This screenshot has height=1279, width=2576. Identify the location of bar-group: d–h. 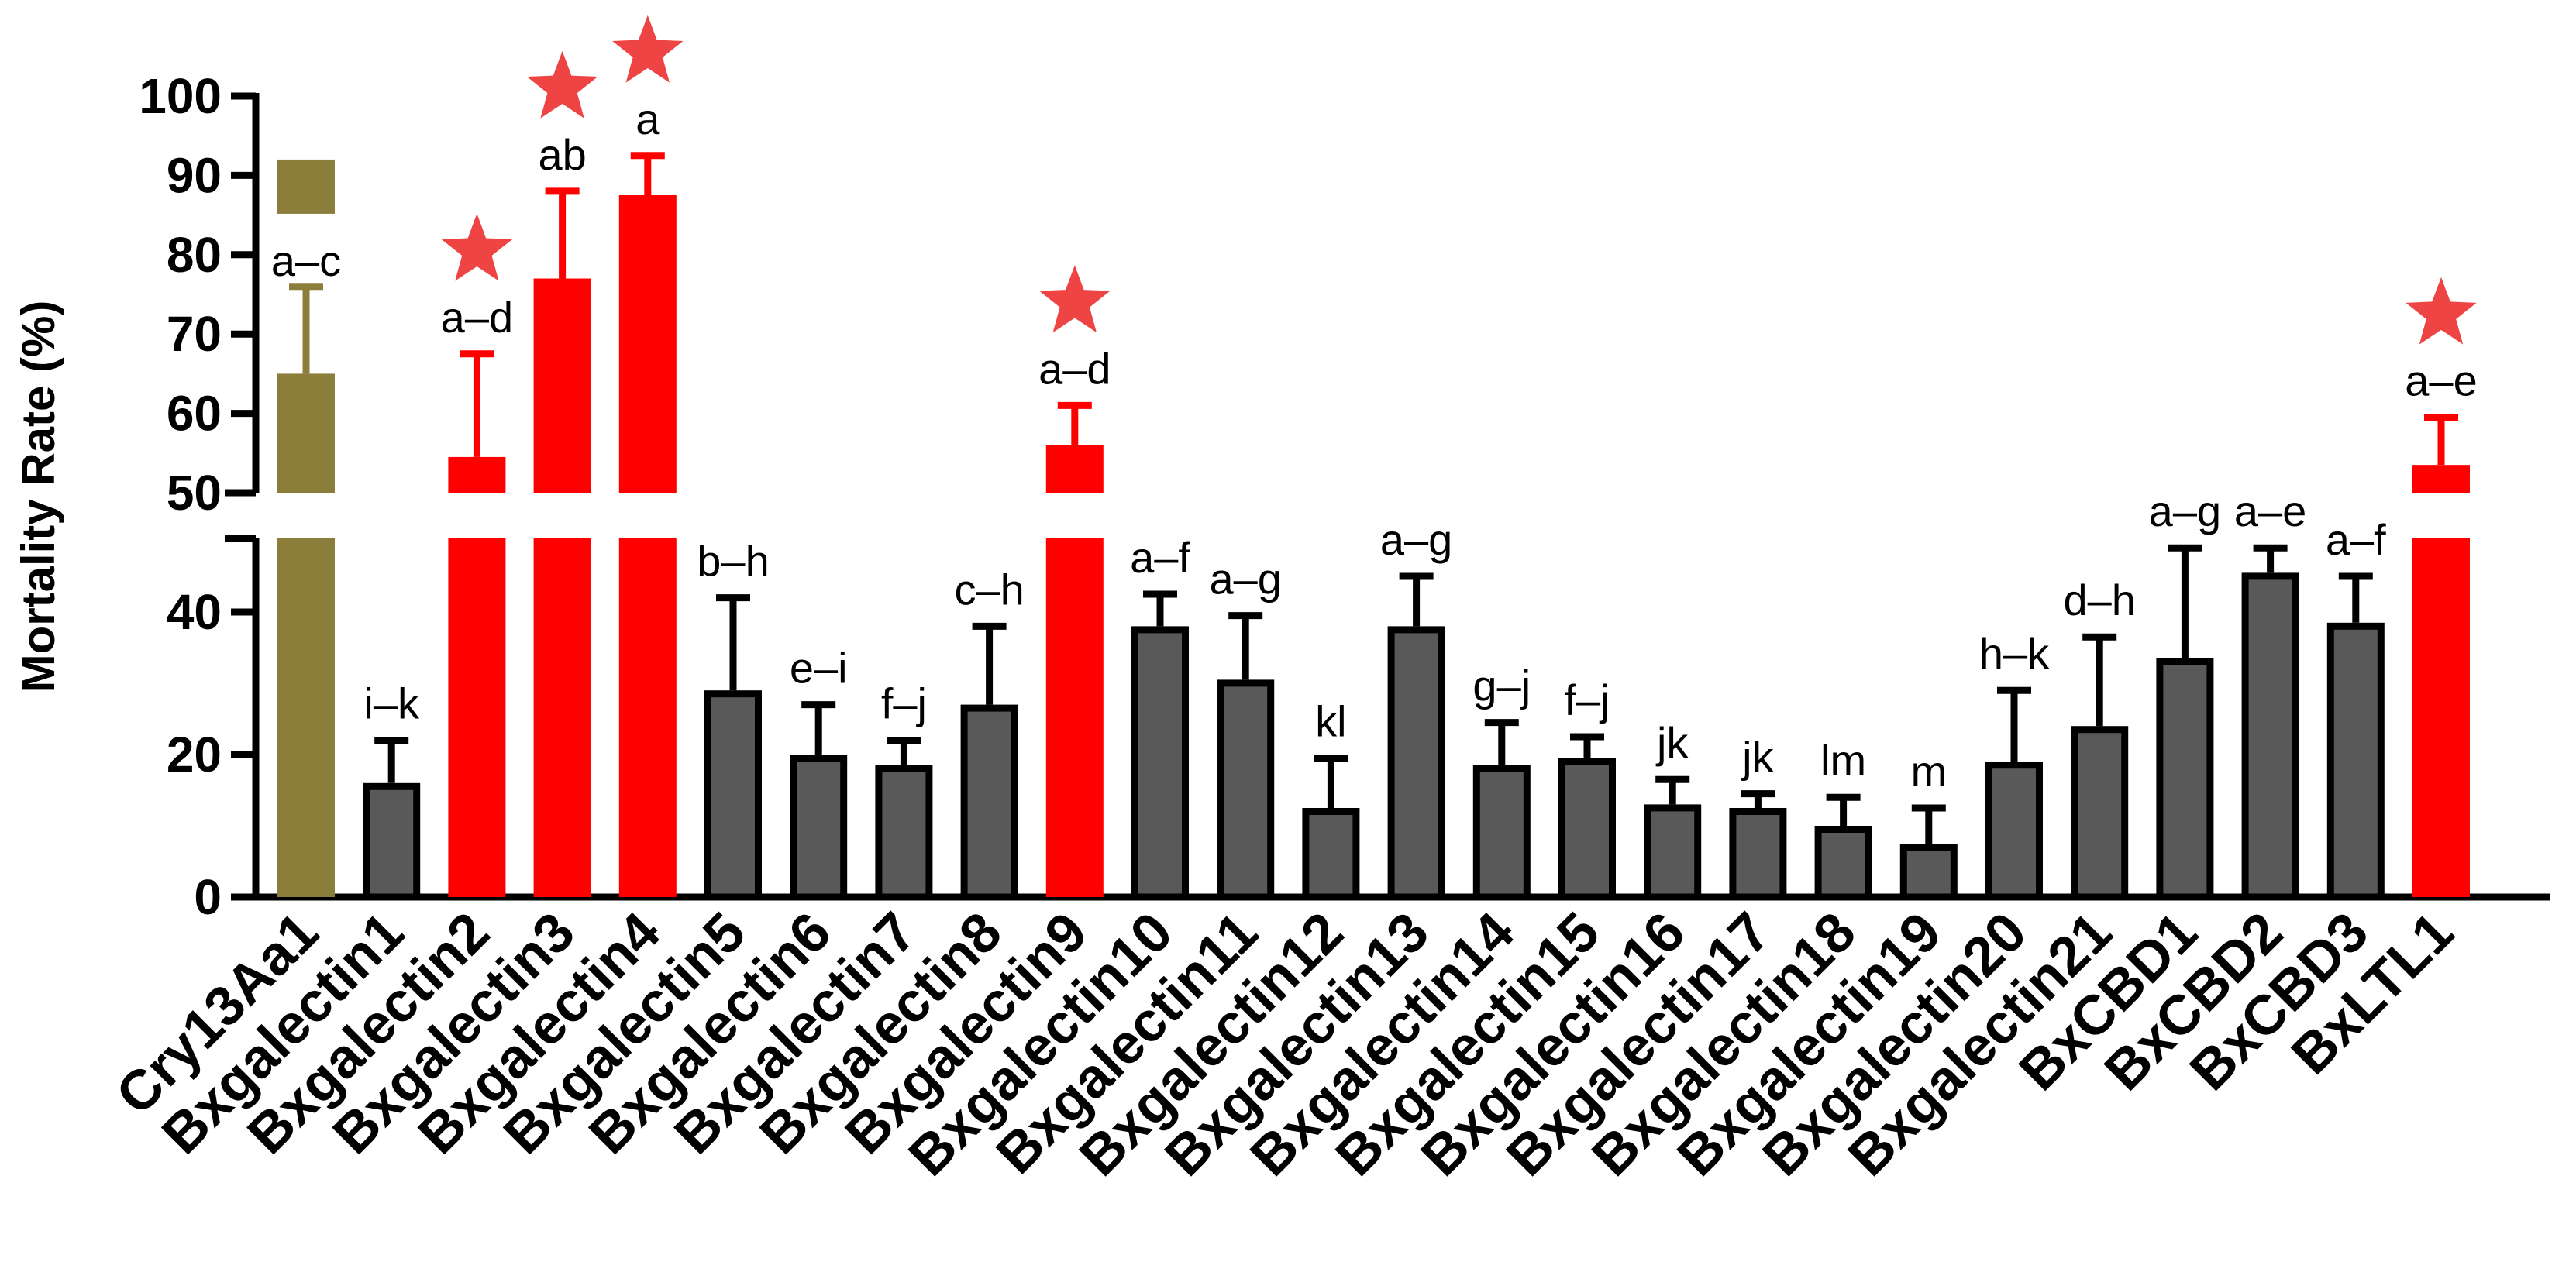
(2099, 739).